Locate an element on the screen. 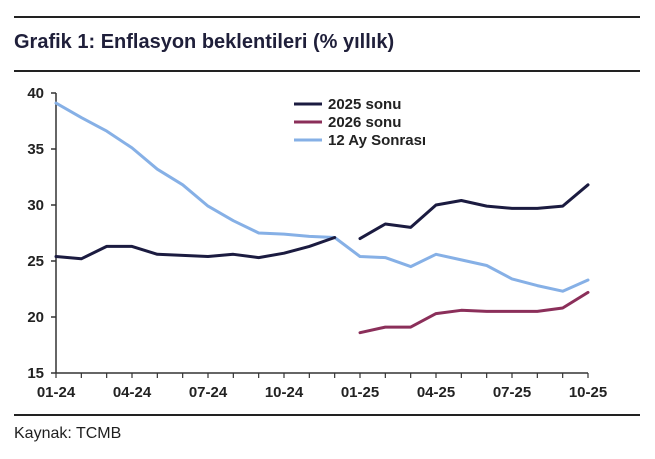 This screenshot has width=655, height=459. x-tick-label: 04-24 is located at coordinates (132, 392).